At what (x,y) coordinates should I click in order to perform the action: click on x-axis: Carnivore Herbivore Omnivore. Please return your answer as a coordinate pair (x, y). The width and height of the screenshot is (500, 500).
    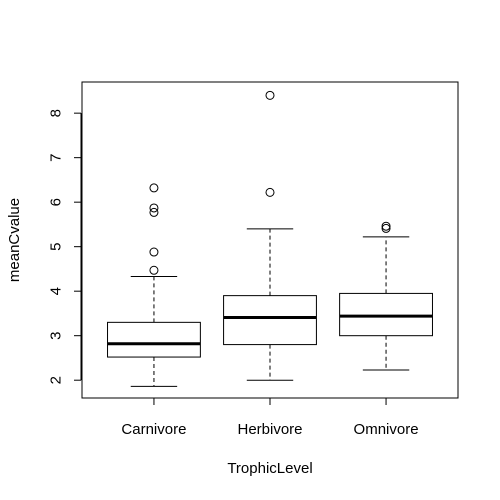
    Looking at the image, I should click on (270, 418).